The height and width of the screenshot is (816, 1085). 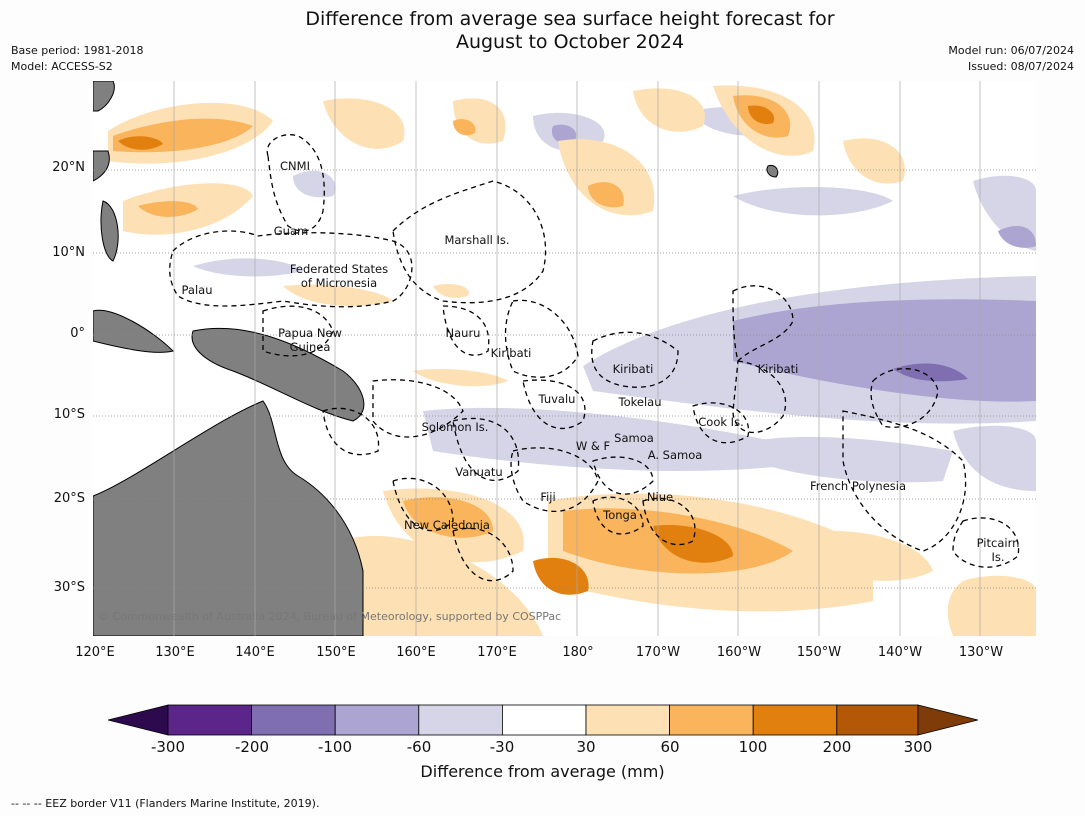 What do you see at coordinates (497, 652) in the screenshot?
I see `lon-label-170e: 170°E` at bounding box center [497, 652].